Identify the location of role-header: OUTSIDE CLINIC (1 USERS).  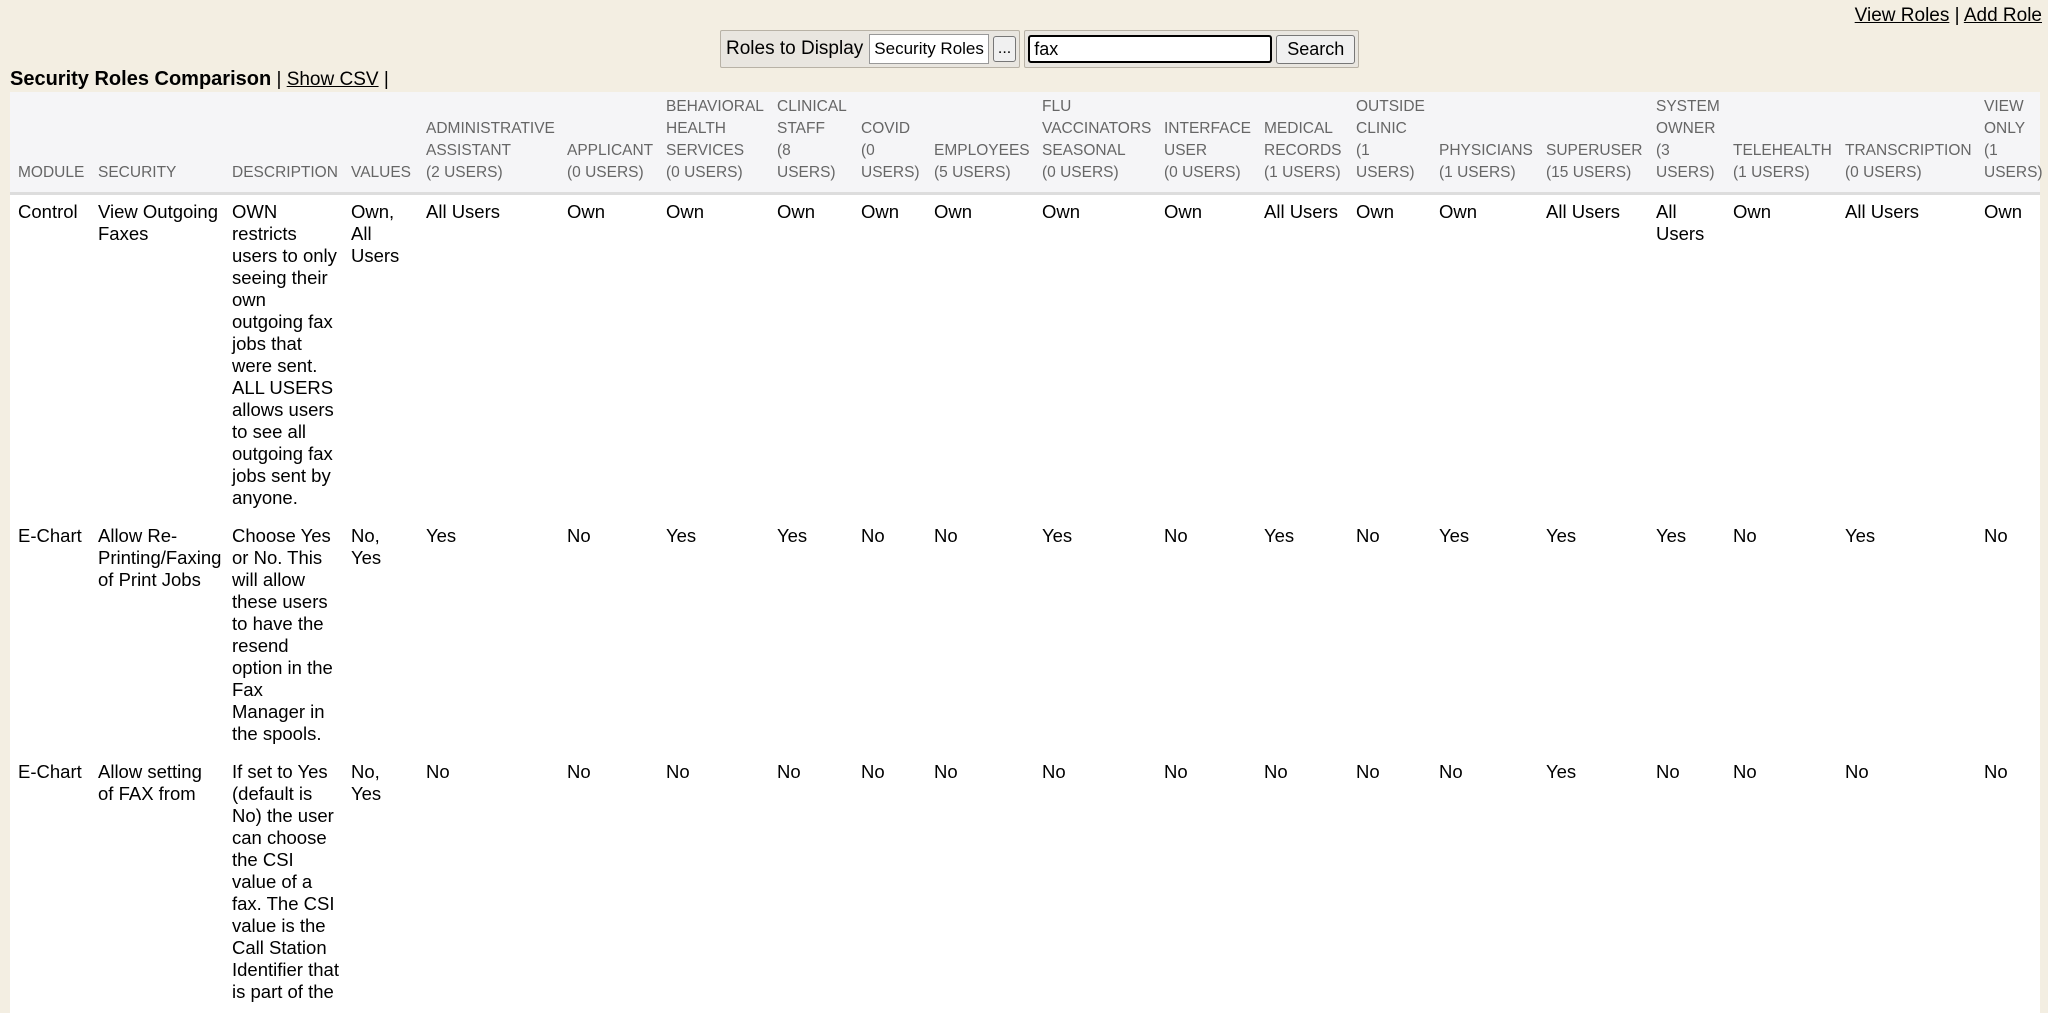
(1389, 143).